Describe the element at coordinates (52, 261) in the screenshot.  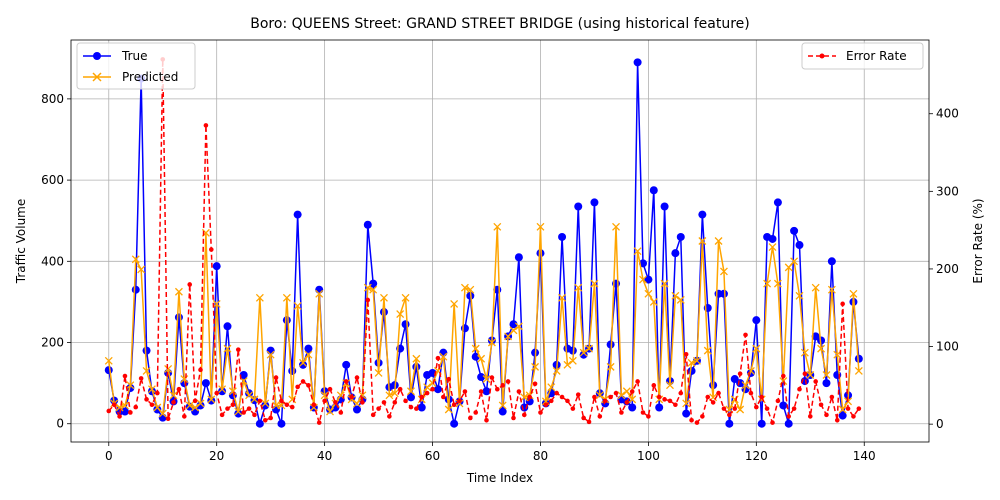
I see `y-tick-label: 400` at that location.